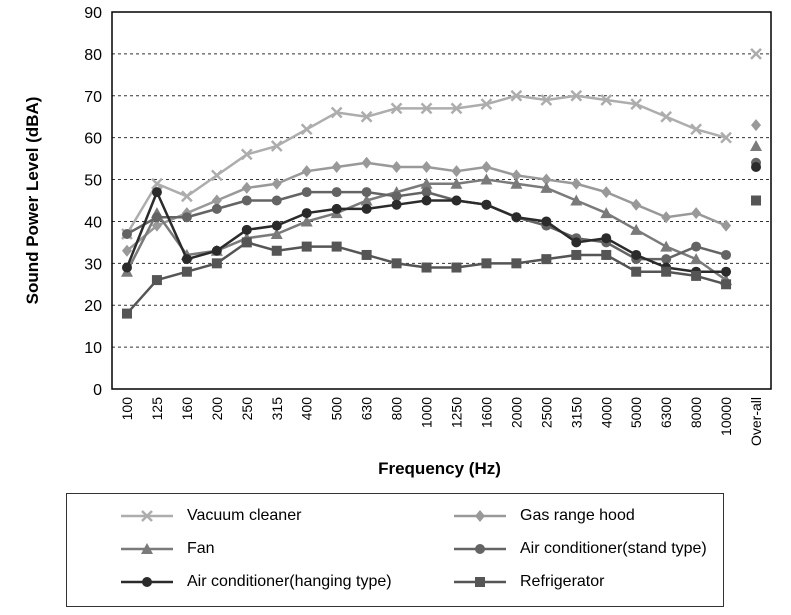 This screenshot has height=615, width=791. I want to click on y-tick-label: 40, so click(93, 222).